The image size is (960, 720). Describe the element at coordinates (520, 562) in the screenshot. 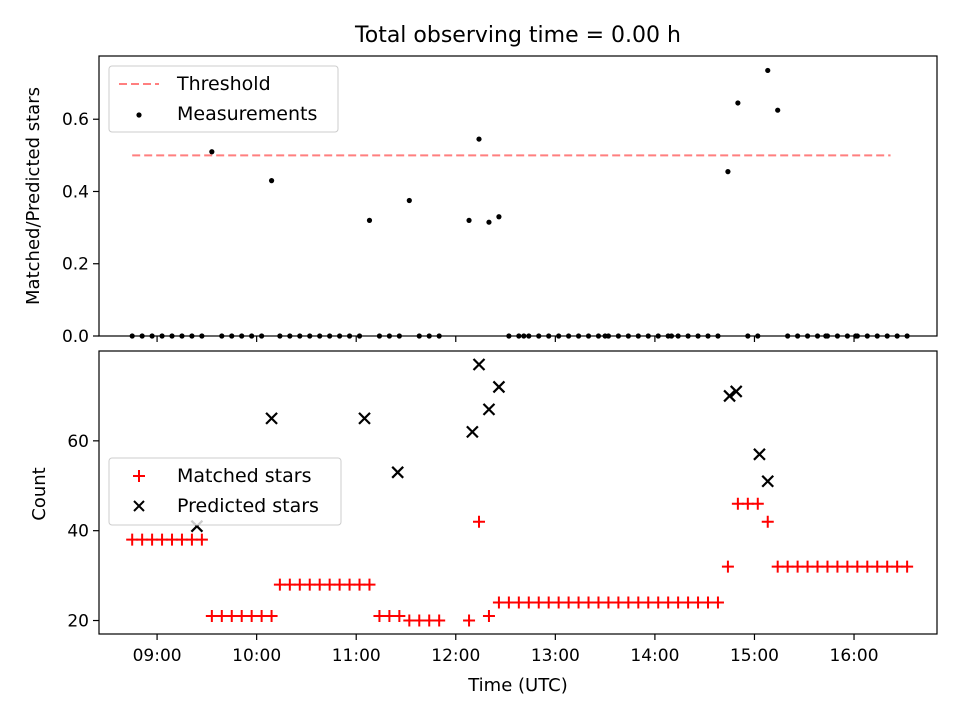

I see `matched-stars-series` at that location.